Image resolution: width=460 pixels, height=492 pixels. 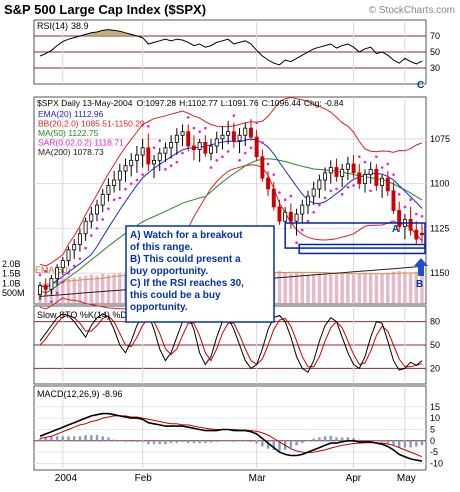 What do you see at coordinates (362, 249) in the screenshot?
I see `range-box-b` at bounding box center [362, 249].